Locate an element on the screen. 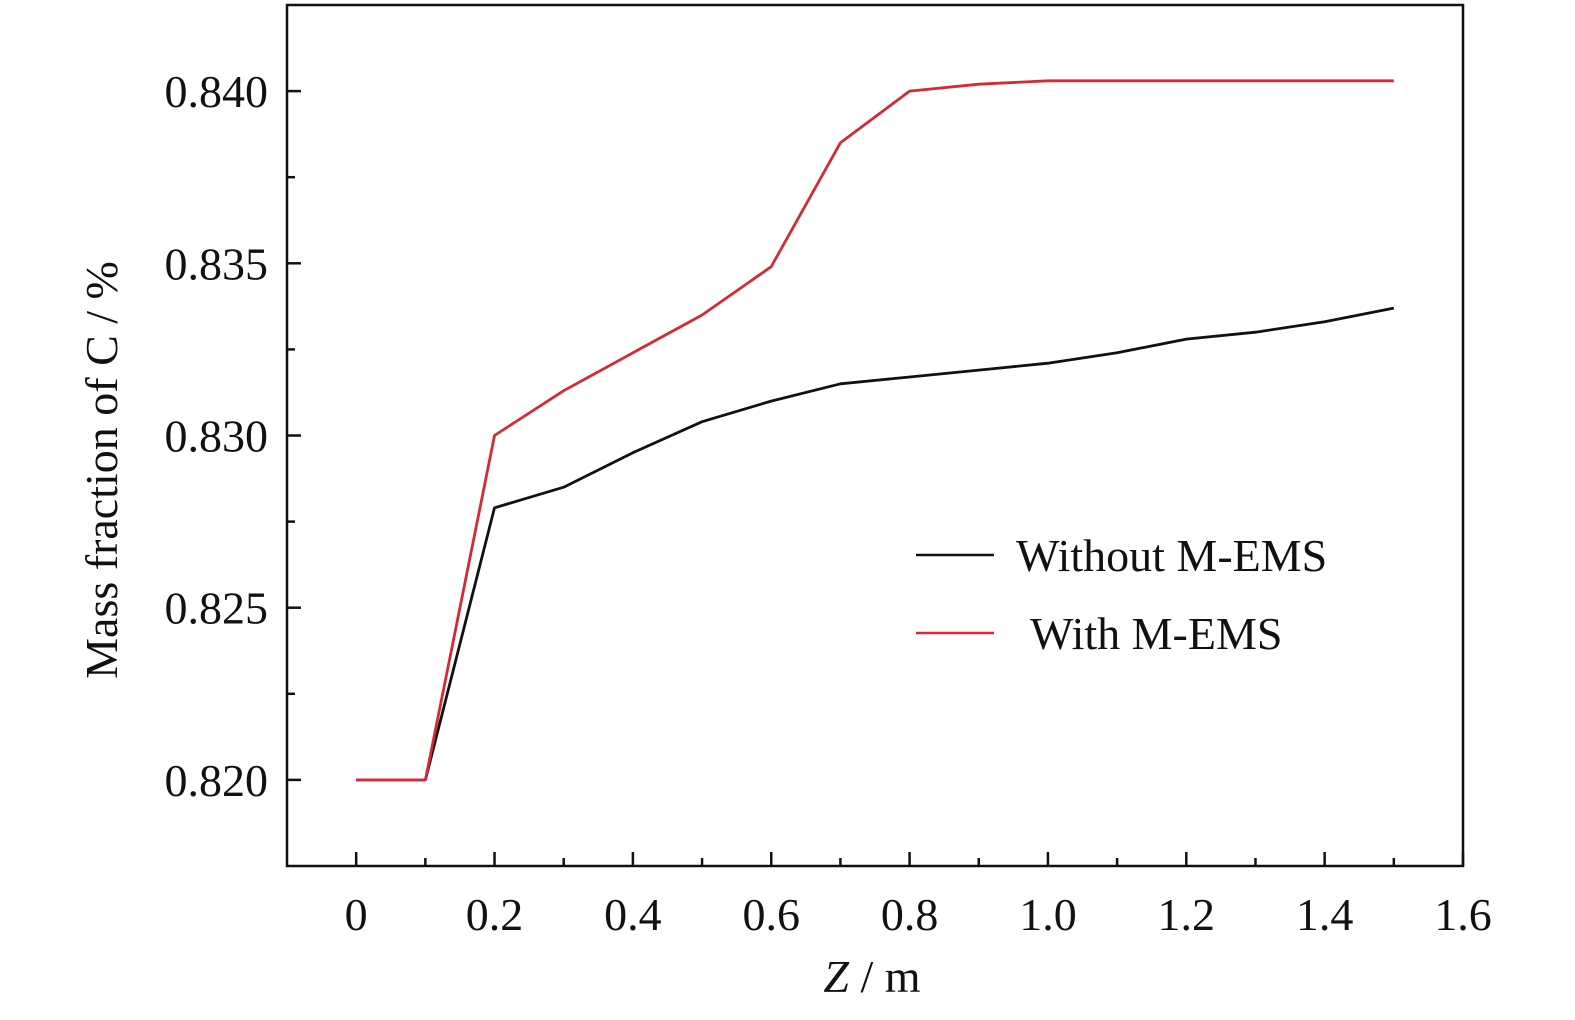  x-tick-label: 1.4 is located at coordinates (1325, 914).